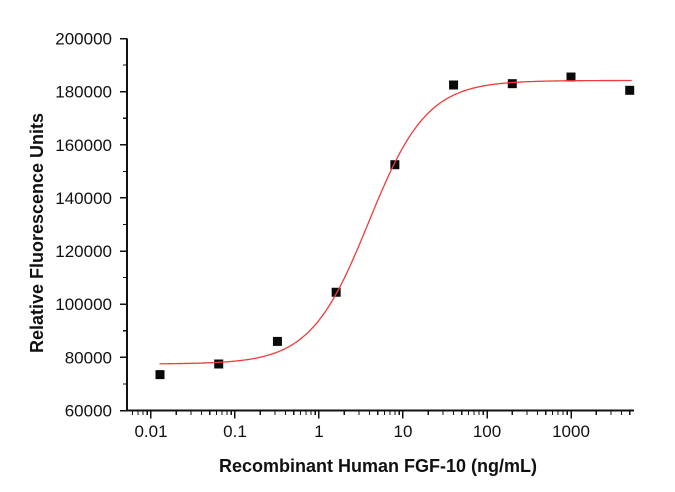 The height and width of the screenshot is (492, 675). I want to click on y-axis-title: Relative Fluorescence Units, so click(37, 233).